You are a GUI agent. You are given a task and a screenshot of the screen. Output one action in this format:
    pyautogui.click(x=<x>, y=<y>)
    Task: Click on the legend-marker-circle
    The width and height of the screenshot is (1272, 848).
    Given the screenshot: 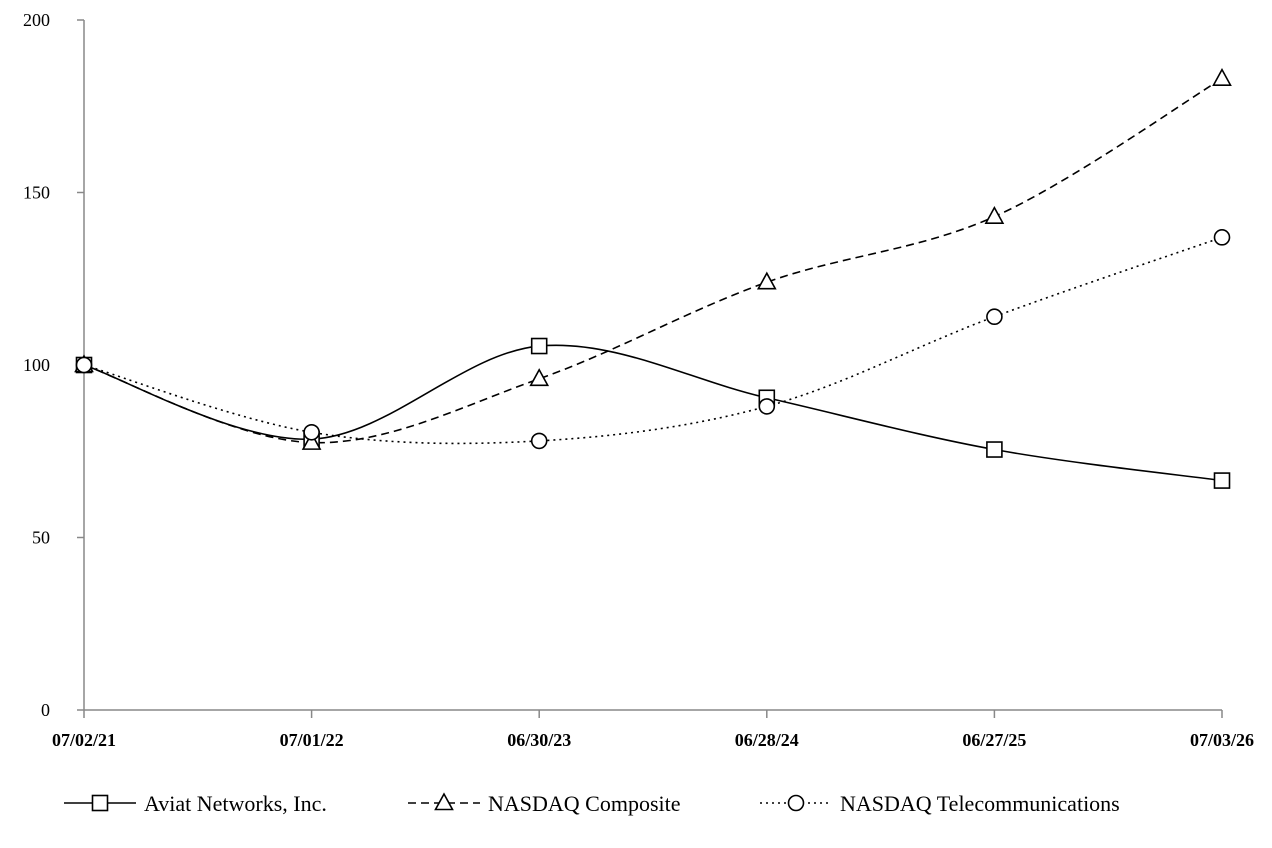 What is the action you would take?
    pyautogui.click(x=796, y=803)
    